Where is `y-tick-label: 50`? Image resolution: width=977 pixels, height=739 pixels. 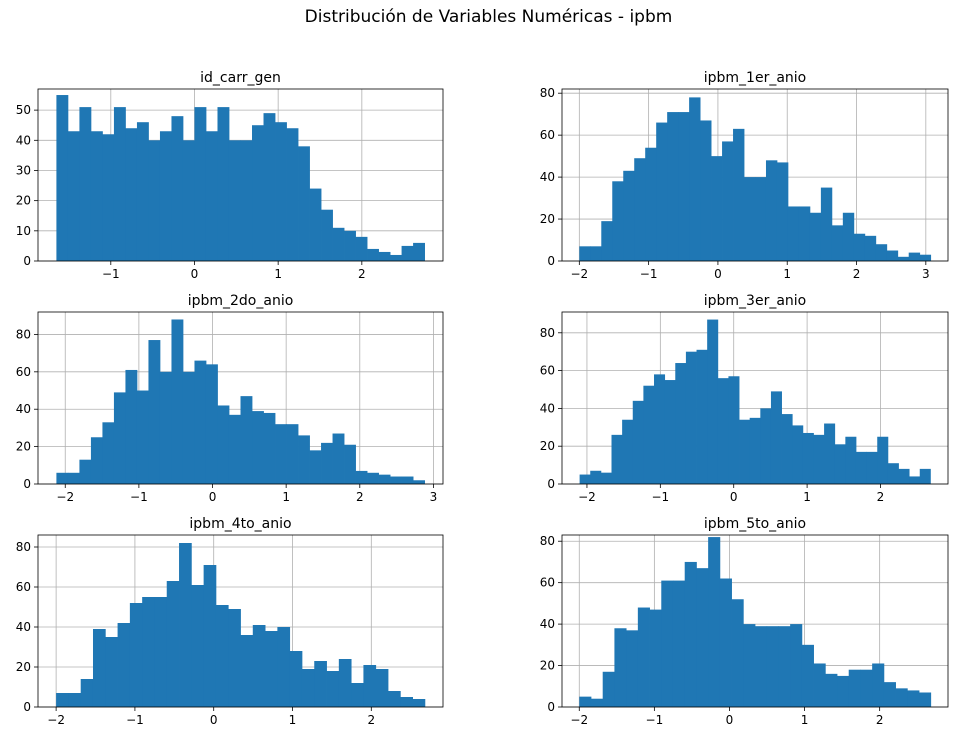
y-tick-label: 50 is located at coordinates (23, 110).